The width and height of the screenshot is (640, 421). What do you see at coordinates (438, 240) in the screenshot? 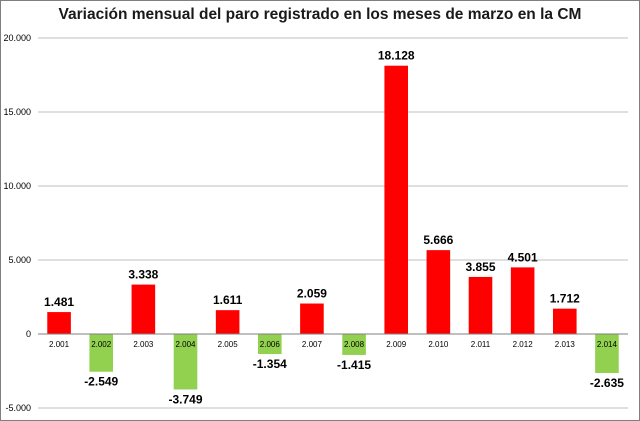
I see `data-label: 5.666` at bounding box center [438, 240].